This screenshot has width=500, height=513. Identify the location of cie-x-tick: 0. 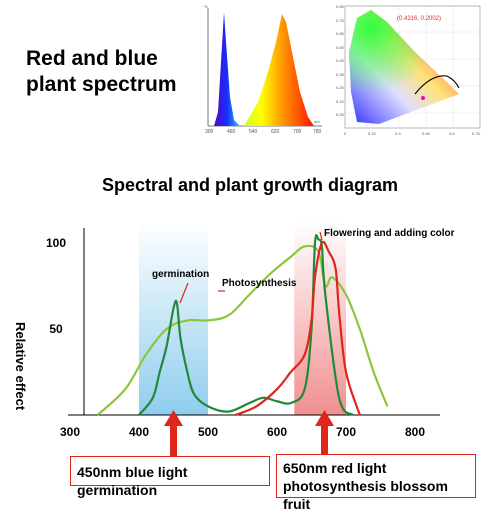
(345, 133).